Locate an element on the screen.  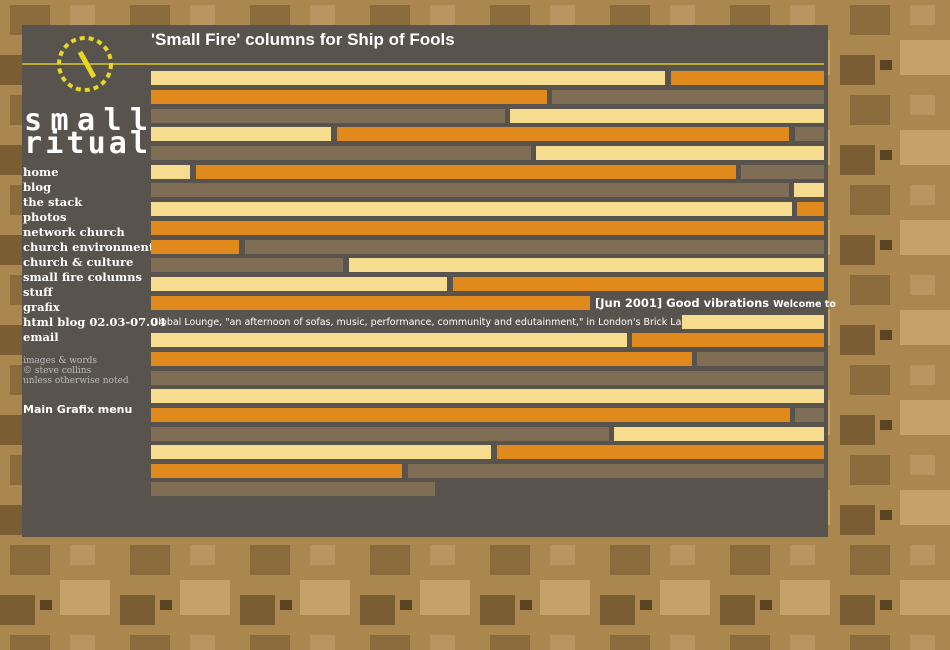
nav-link: church & culture is located at coordinates (78, 262).